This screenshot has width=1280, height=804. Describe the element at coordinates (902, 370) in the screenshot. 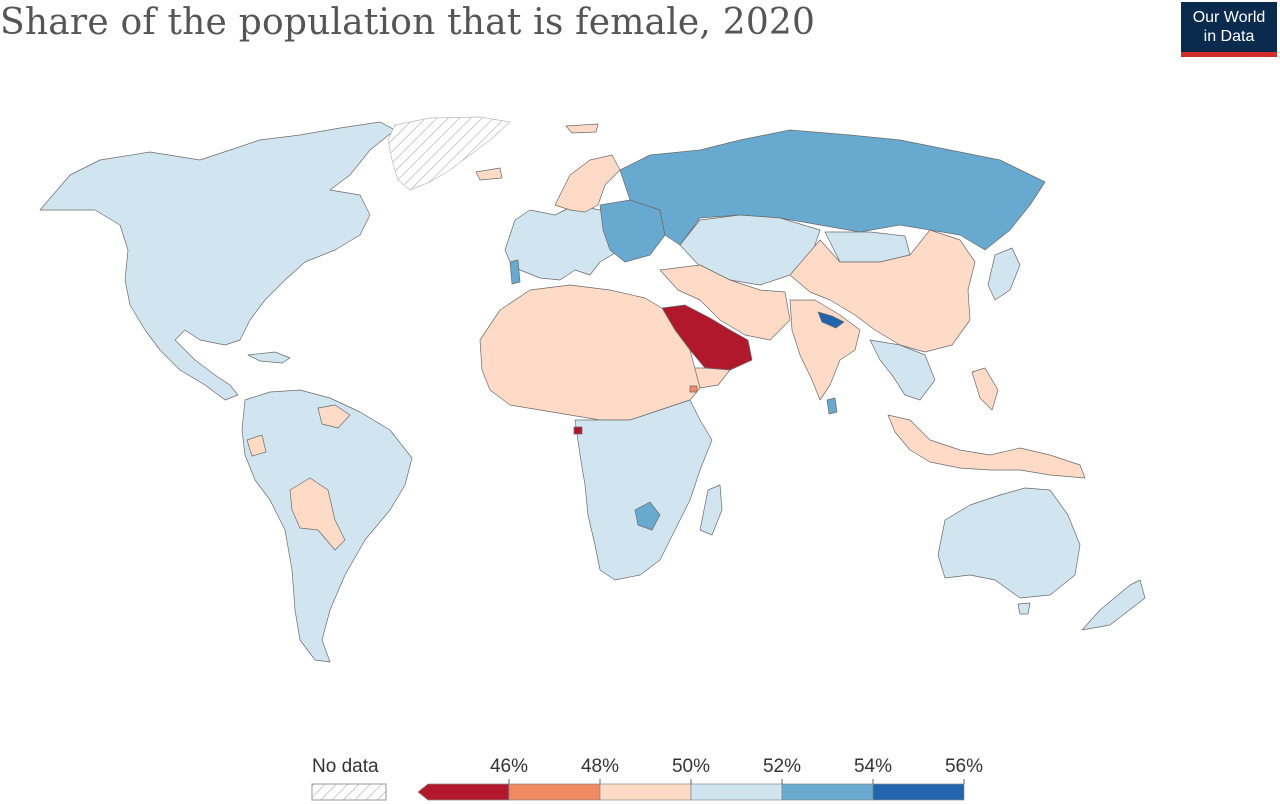

I see `region-southeast-asia` at that location.